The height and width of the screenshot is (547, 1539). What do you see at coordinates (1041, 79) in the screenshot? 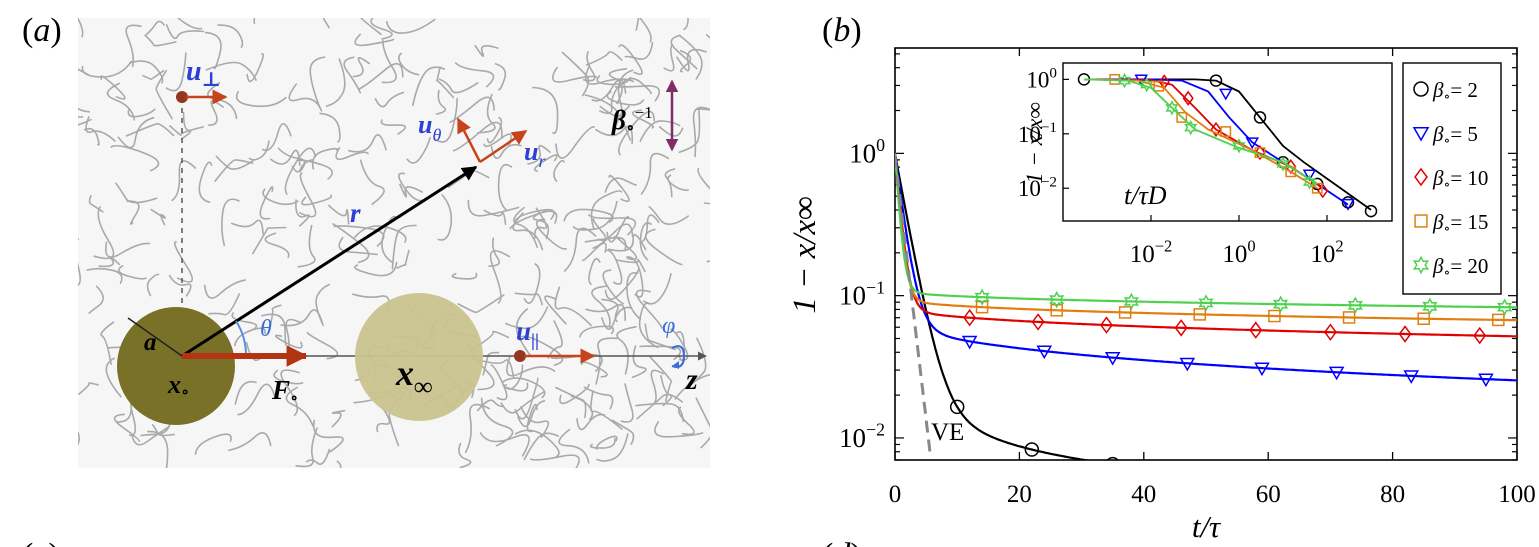
I see `inset-y-tick-label: 10⁰` at bounding box center [1041, 79].